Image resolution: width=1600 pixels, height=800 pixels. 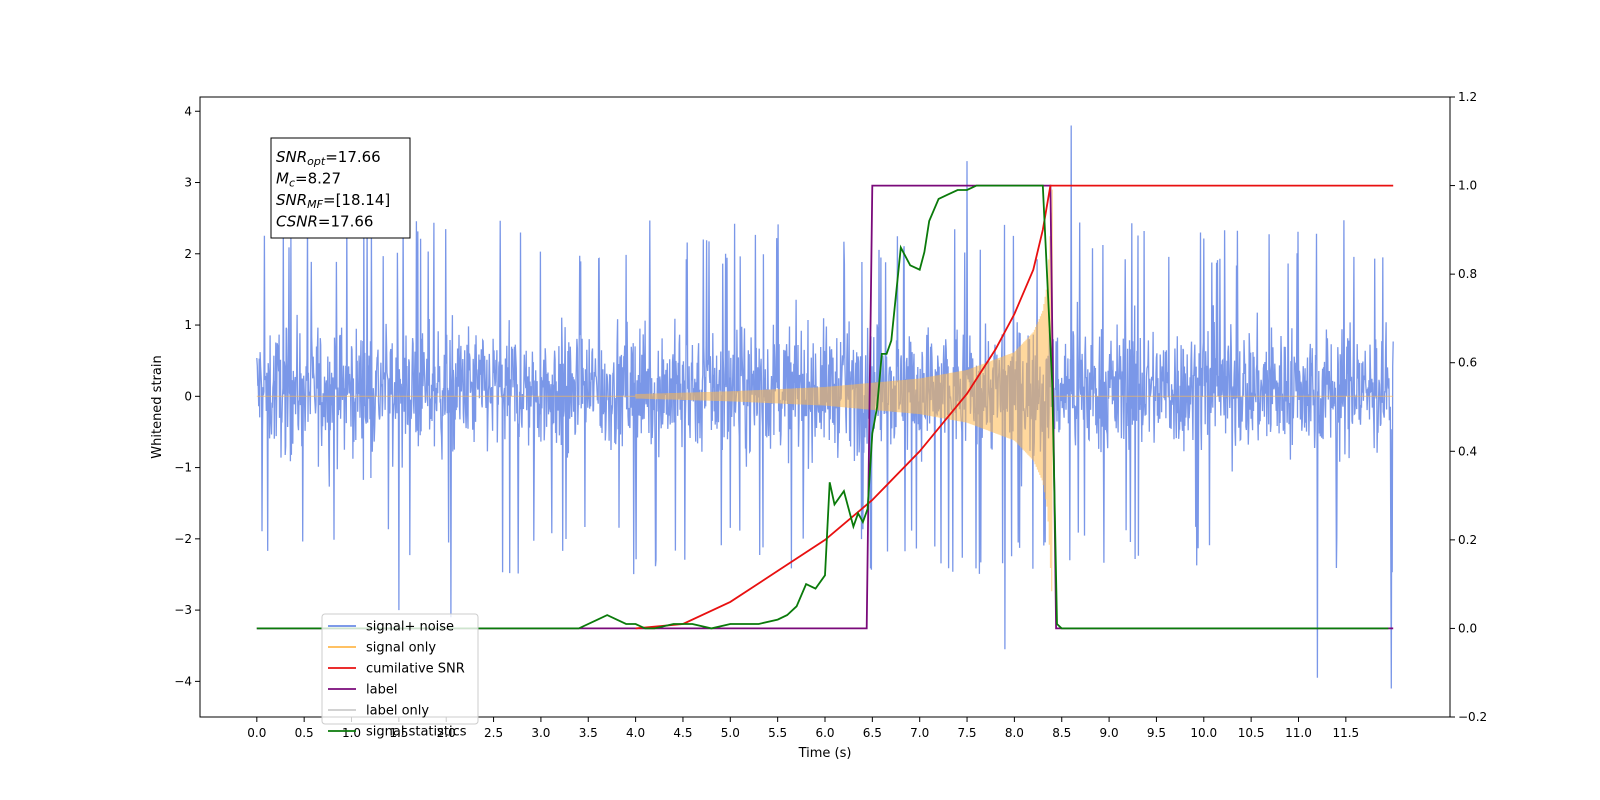 I want to click on x-tick-label: 6.5, so click(x=872, y=733).